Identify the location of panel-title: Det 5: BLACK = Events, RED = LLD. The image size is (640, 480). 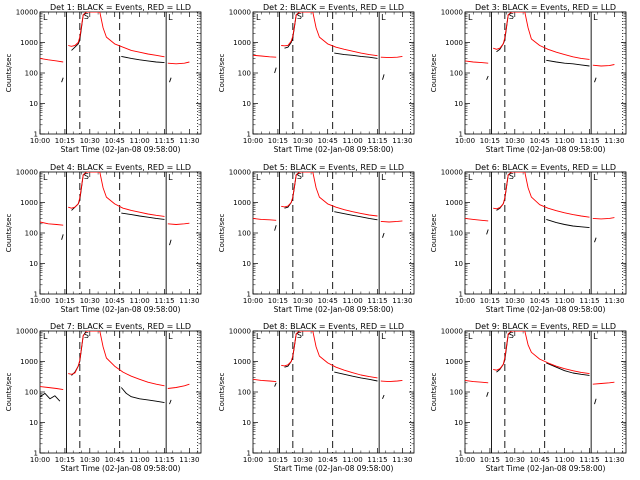
(333, 167).